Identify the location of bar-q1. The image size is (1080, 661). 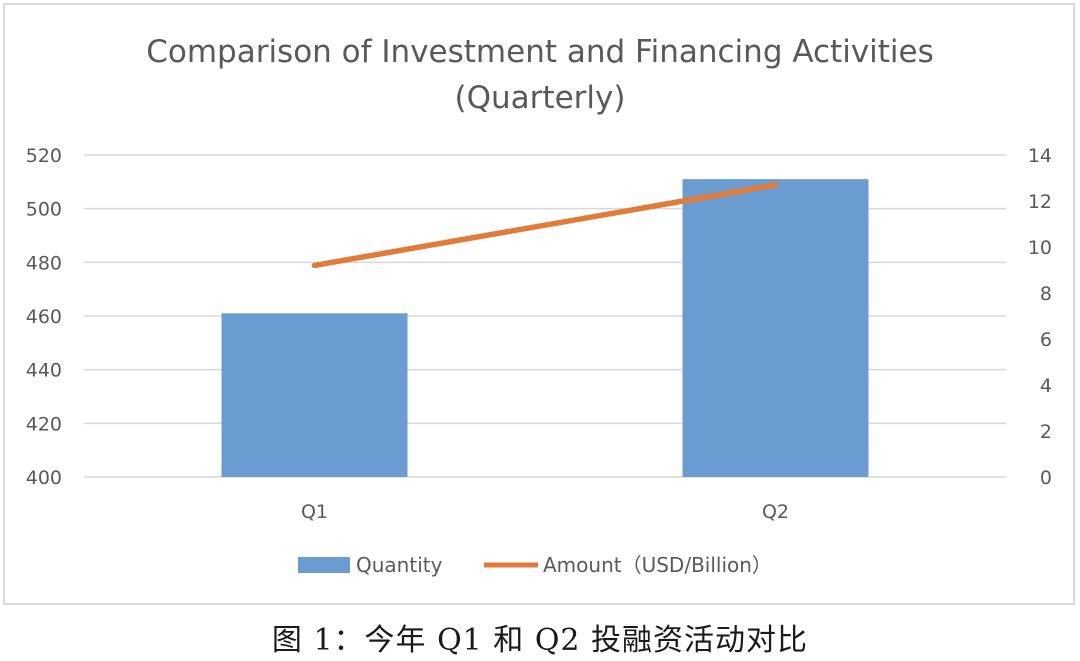
(314, 395).